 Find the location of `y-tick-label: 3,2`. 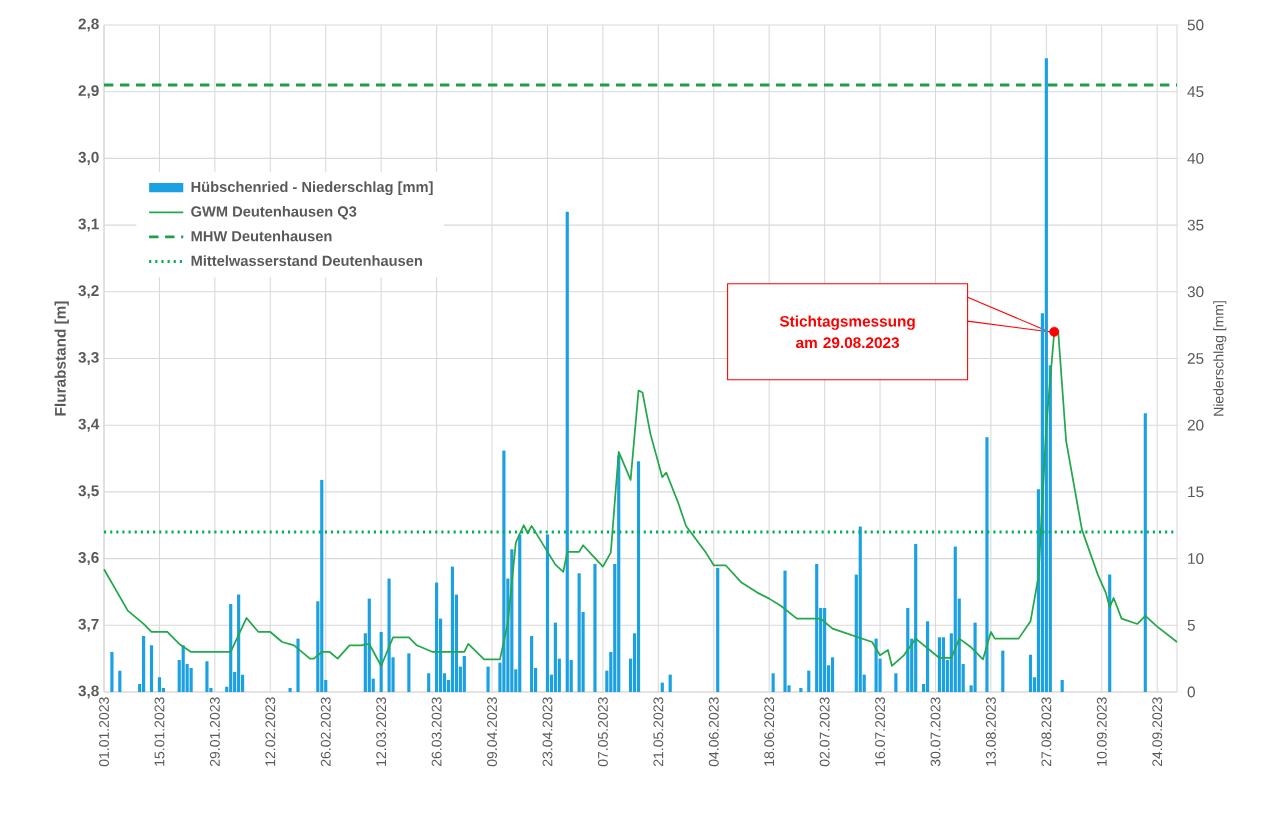

y-tick-label: 3,2 is located at coordinates (88, 292).